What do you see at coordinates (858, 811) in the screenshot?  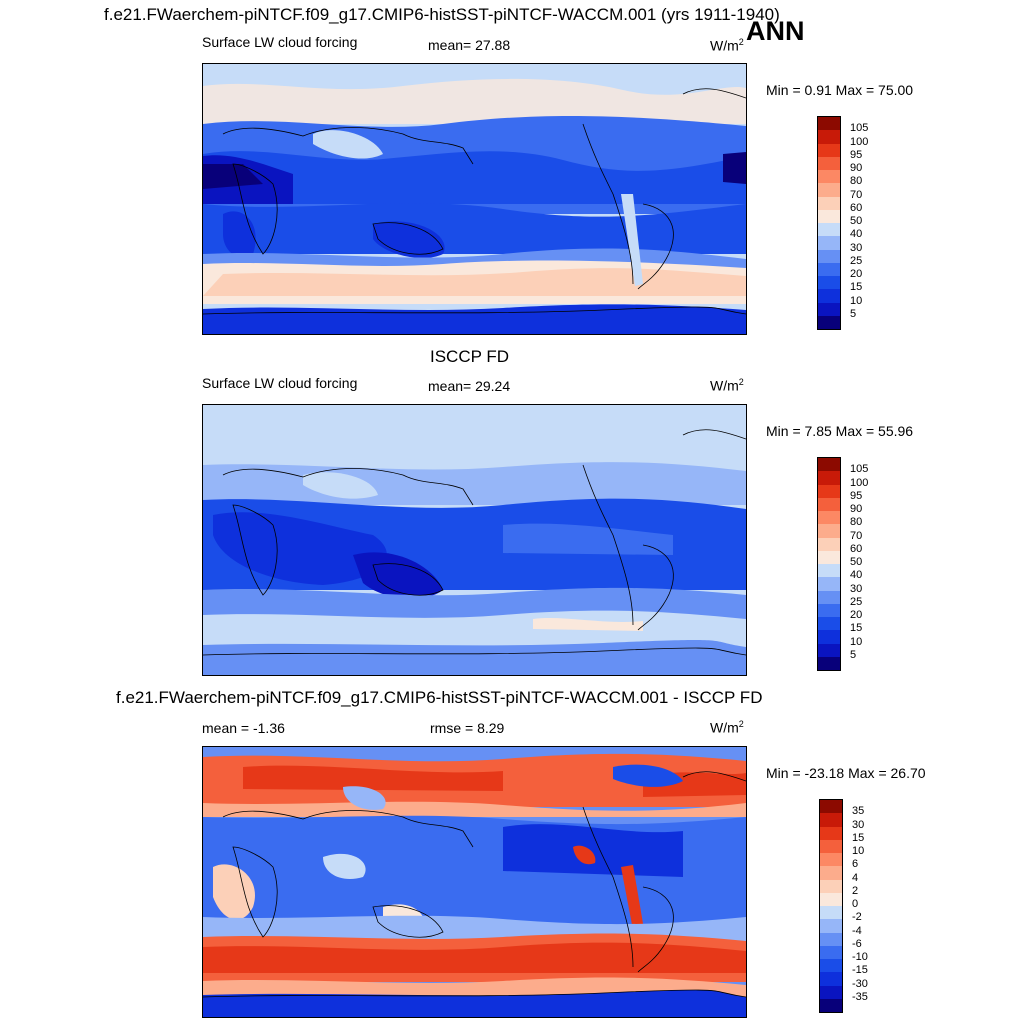 I see `colorbar-tick-label: 35` at bounding box center [858, 811].